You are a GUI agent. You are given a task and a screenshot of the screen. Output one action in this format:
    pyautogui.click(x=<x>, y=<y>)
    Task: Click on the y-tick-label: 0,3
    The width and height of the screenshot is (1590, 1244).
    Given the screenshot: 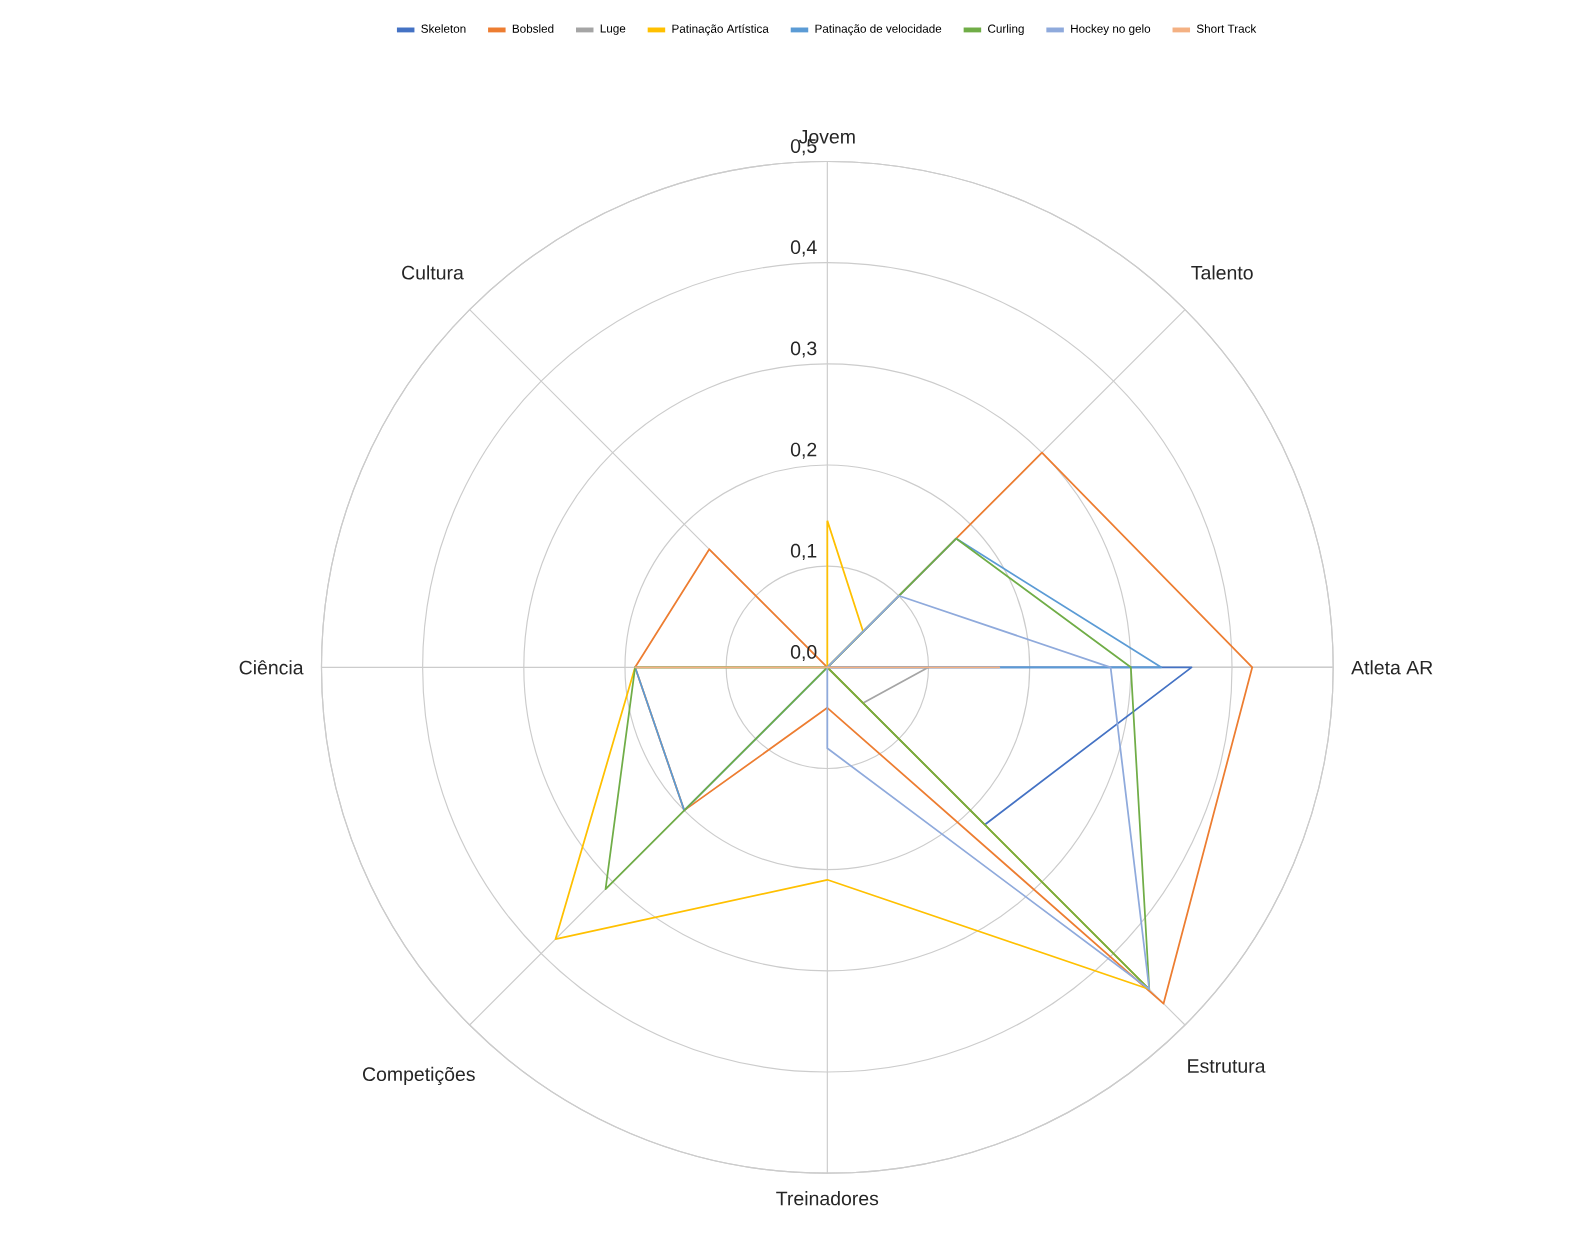 What is the action you would take?
    pyautogui.click(x=803, y=349)
    